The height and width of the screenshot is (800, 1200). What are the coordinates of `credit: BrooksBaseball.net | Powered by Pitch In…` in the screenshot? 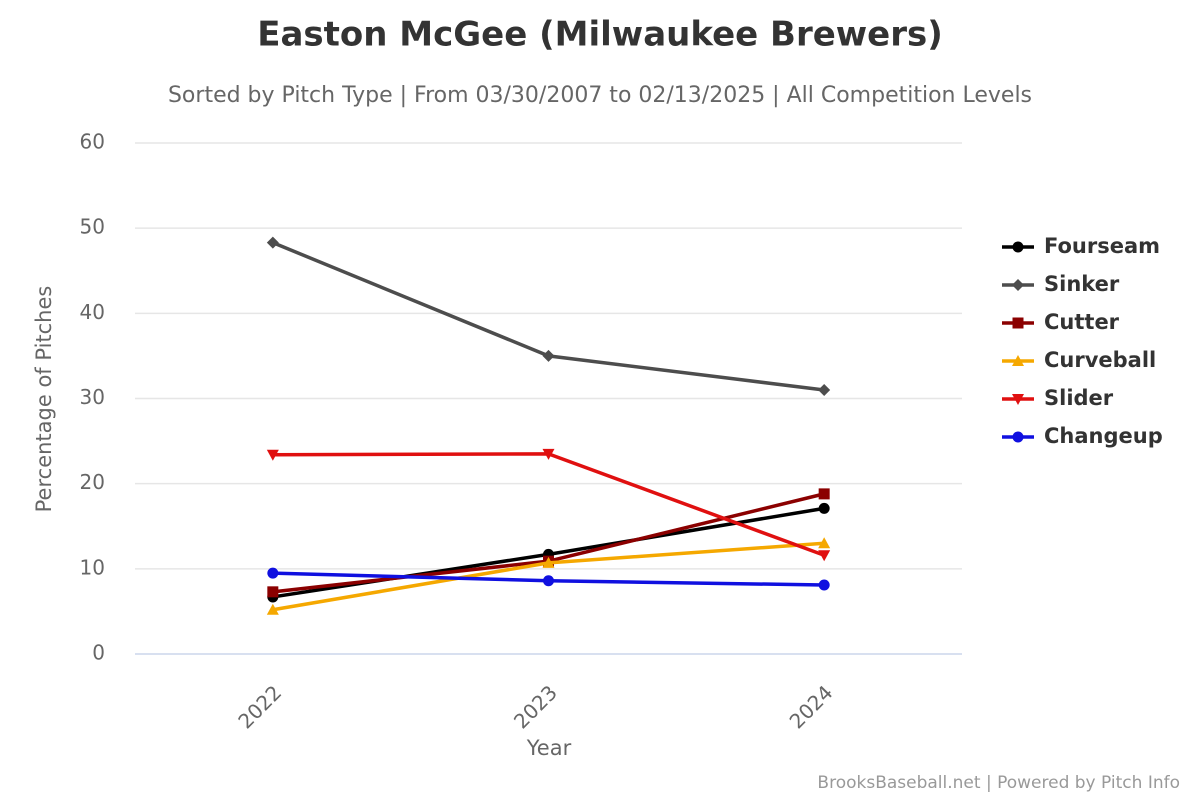 It's located at (998, 783).